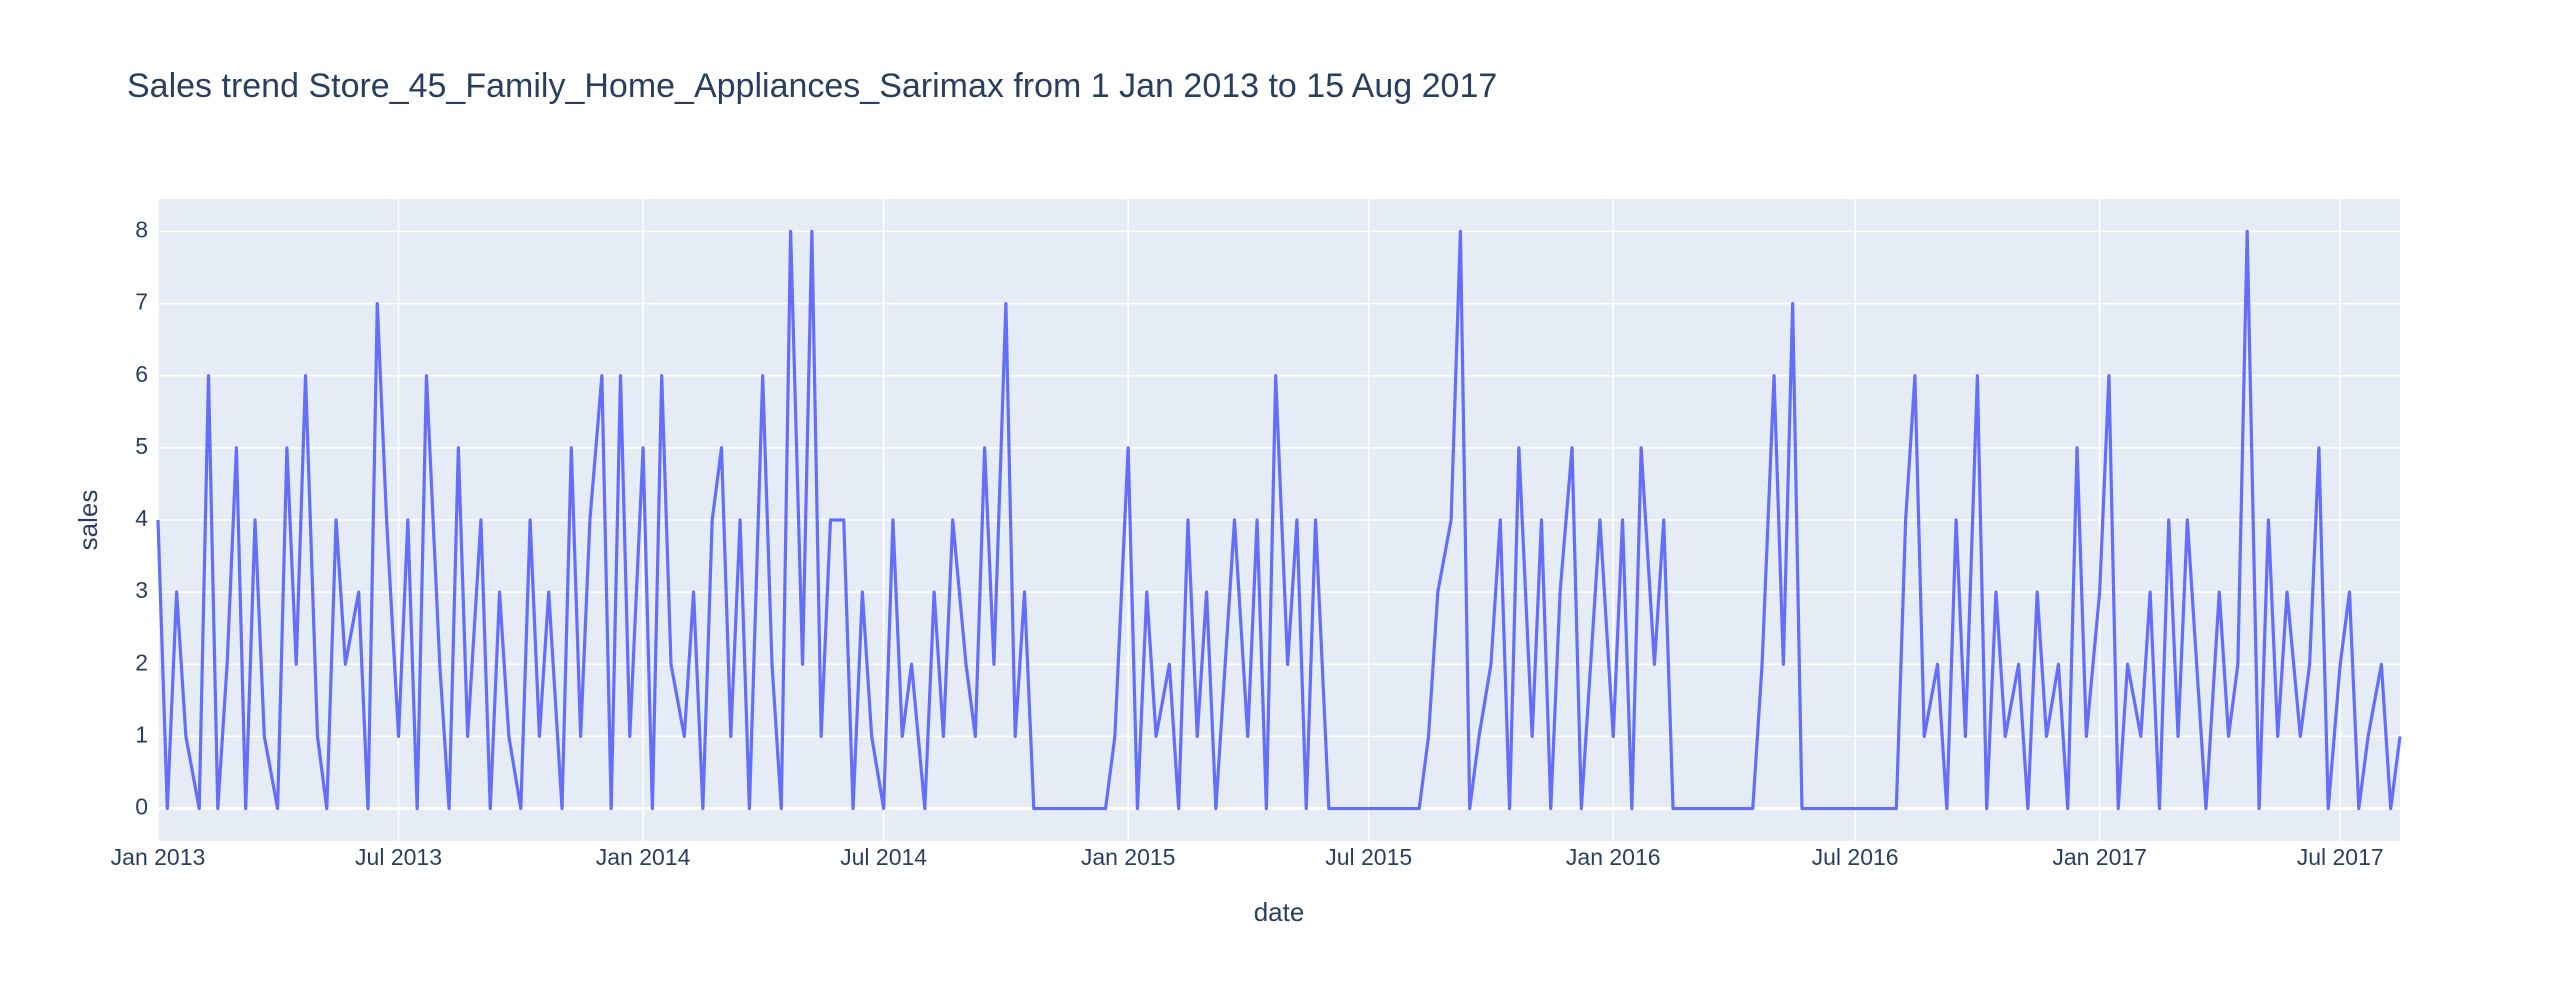 This screenshot has height=1005, width=2560. I want to click on y-tick-label: 8, so click(141, 230).